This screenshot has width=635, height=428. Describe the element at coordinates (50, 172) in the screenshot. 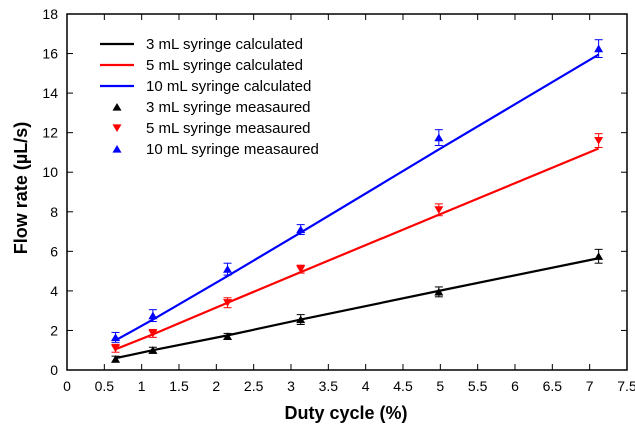

I see `y-tick-label: 10` at that location.